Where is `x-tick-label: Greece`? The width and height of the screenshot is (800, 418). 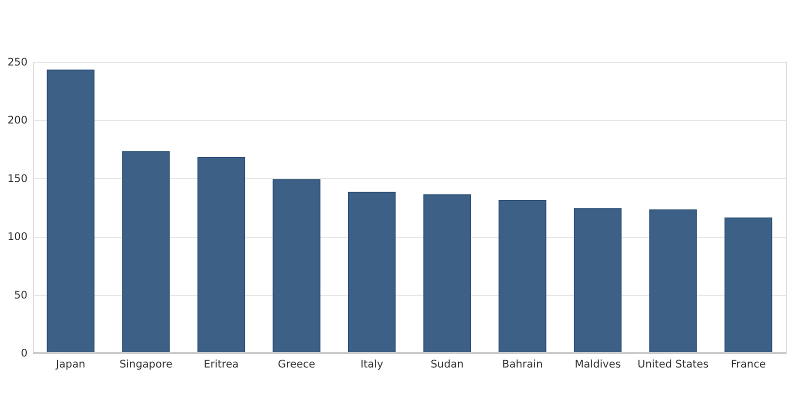 x-tick-label: Greece is located at coordinates (297, 364).